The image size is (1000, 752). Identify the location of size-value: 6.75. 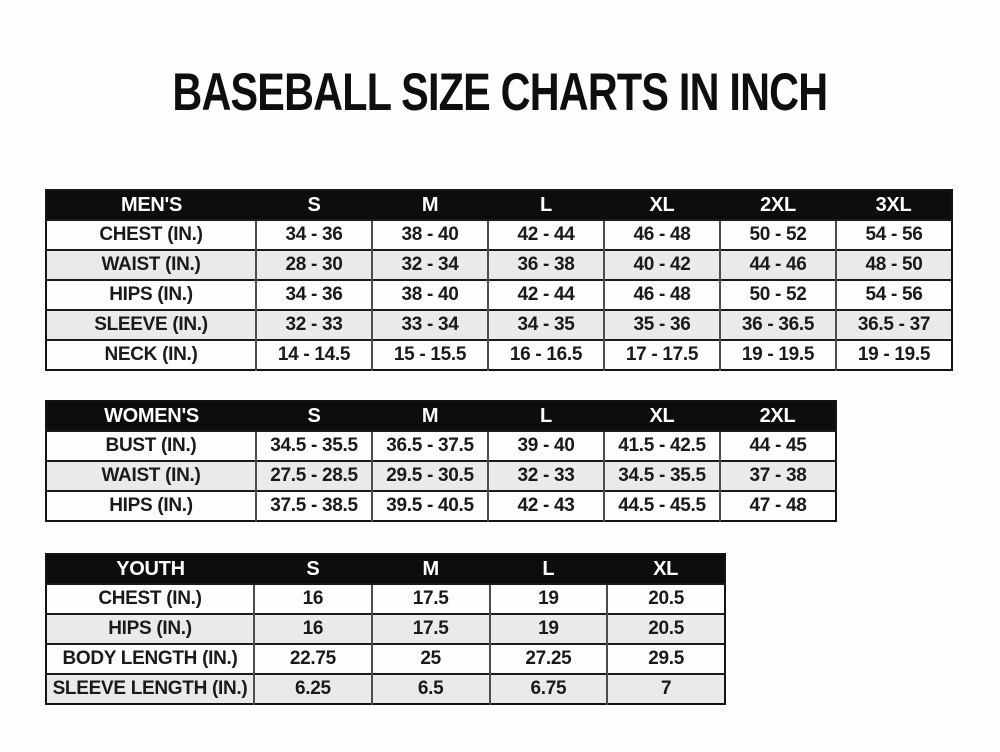
(548, 688).